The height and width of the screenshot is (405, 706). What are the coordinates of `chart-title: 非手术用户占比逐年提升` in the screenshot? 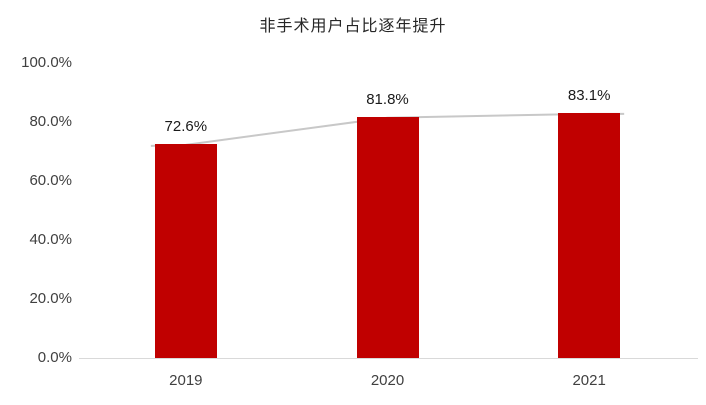 It's located at (353, 26).